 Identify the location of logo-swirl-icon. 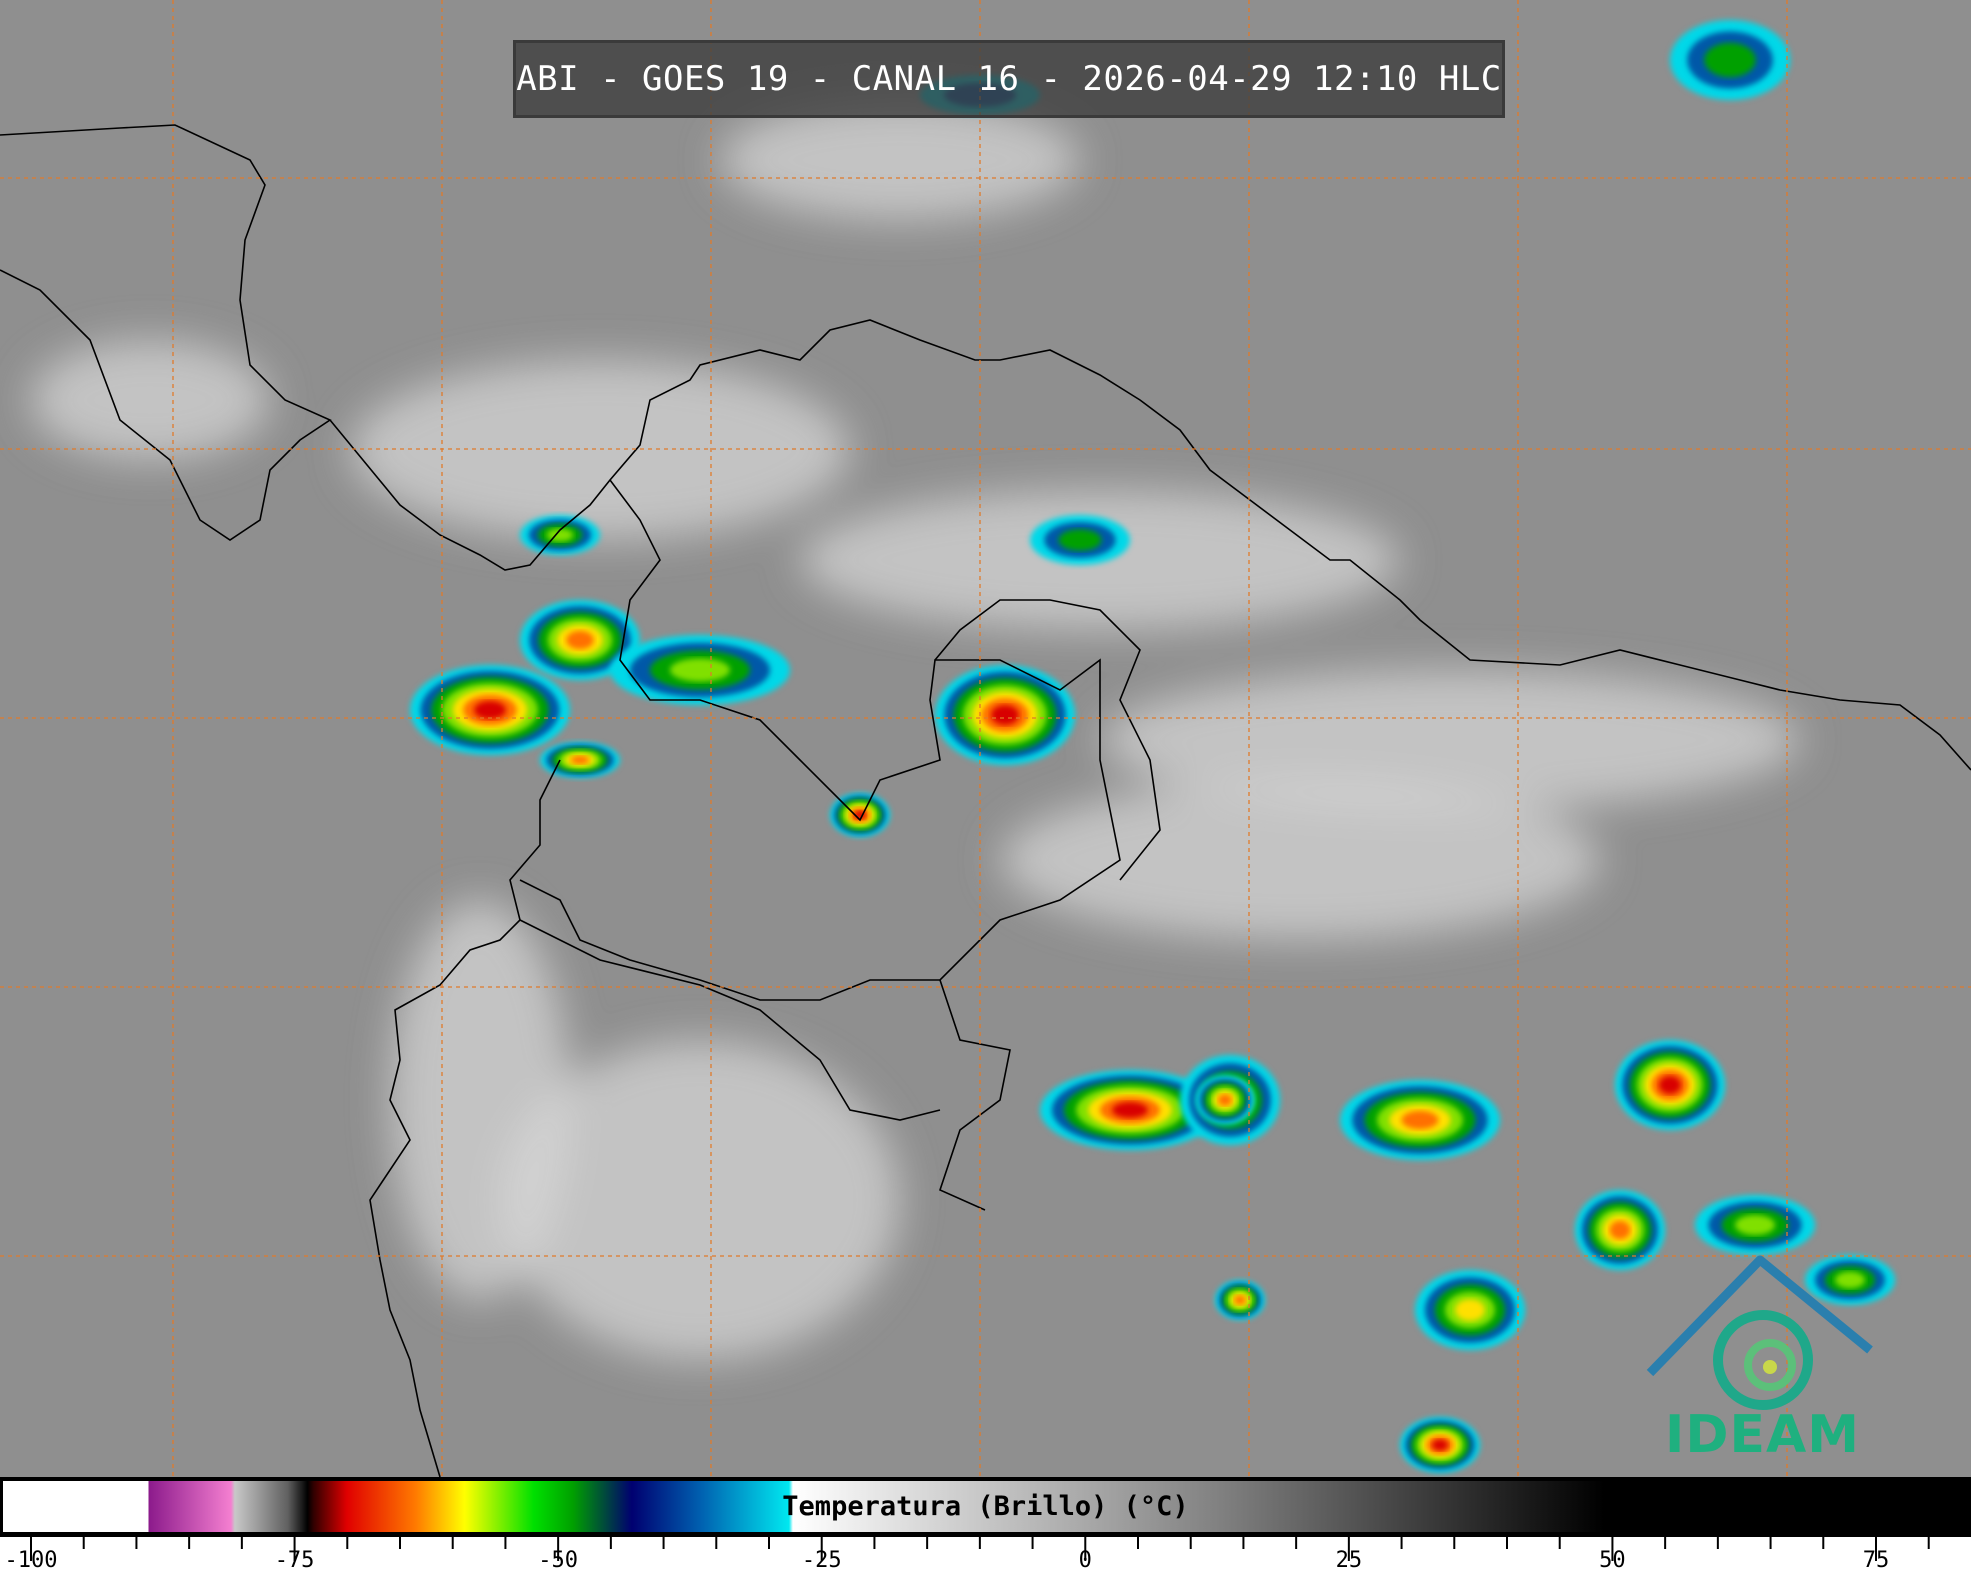
(1763, 1360).